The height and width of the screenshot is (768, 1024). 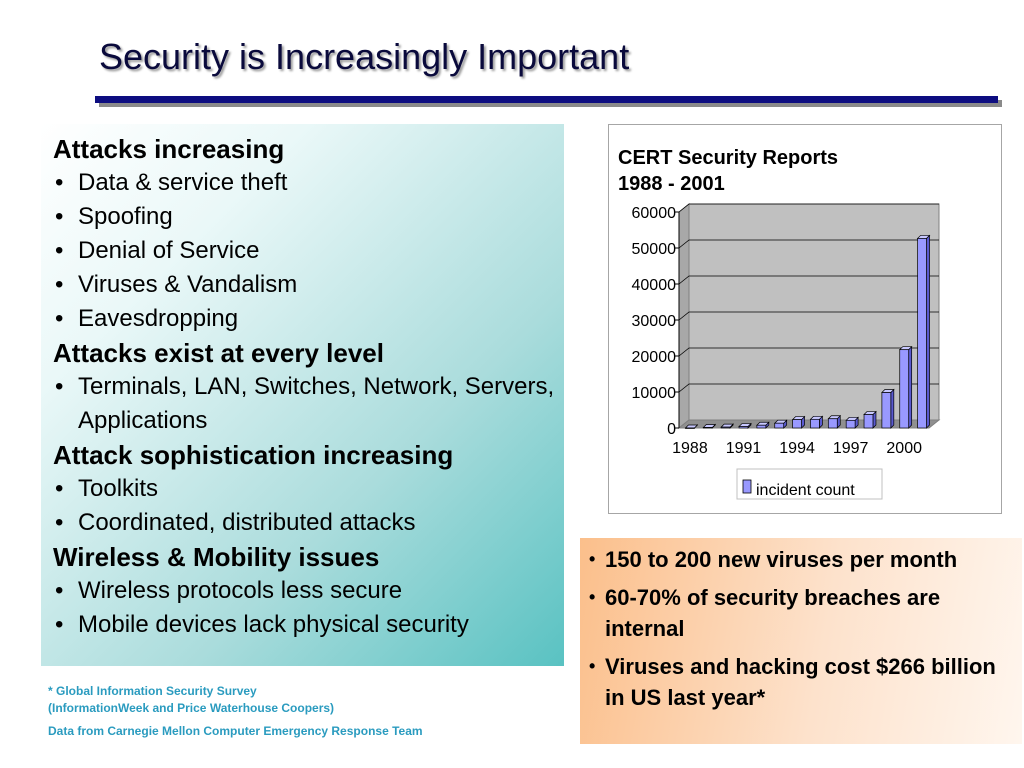 I want to click on bar-1996, so click(x=834, y=421).